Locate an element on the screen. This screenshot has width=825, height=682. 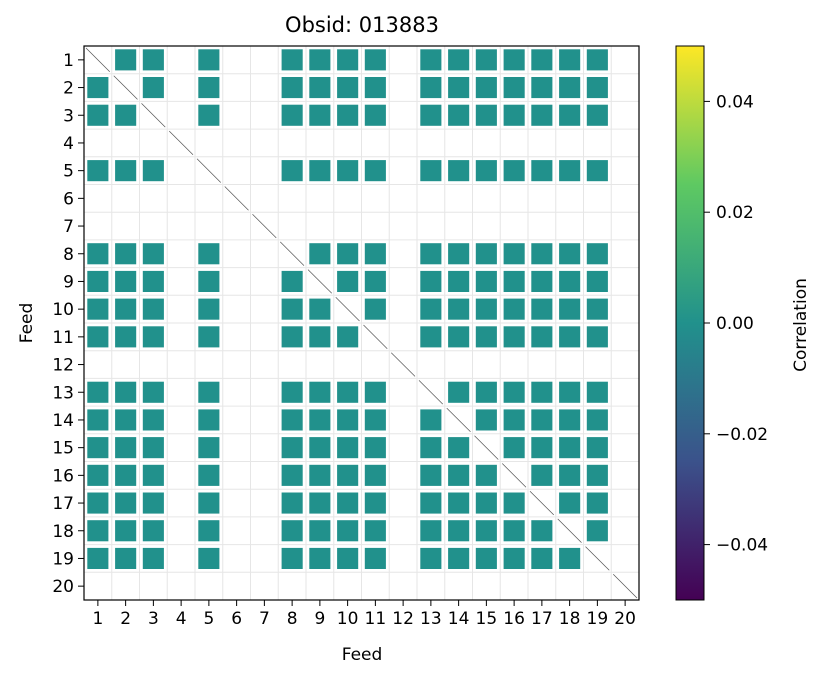
colorbar is located at coordinates (690, 323).